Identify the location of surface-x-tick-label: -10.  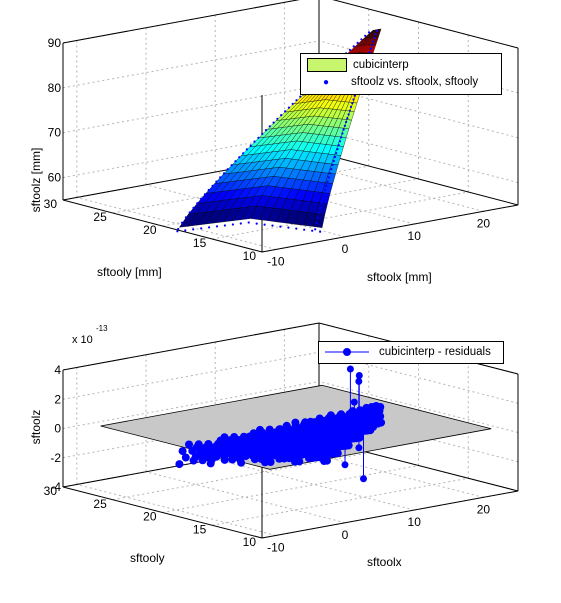
(276, 261).